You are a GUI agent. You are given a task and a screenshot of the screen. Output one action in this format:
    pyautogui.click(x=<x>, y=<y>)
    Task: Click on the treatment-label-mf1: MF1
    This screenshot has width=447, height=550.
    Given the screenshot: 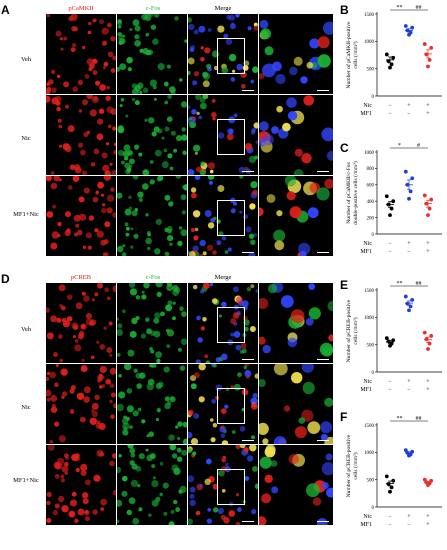 What is the action you would take?
    pyautogui.click(x=366, y=525)
    